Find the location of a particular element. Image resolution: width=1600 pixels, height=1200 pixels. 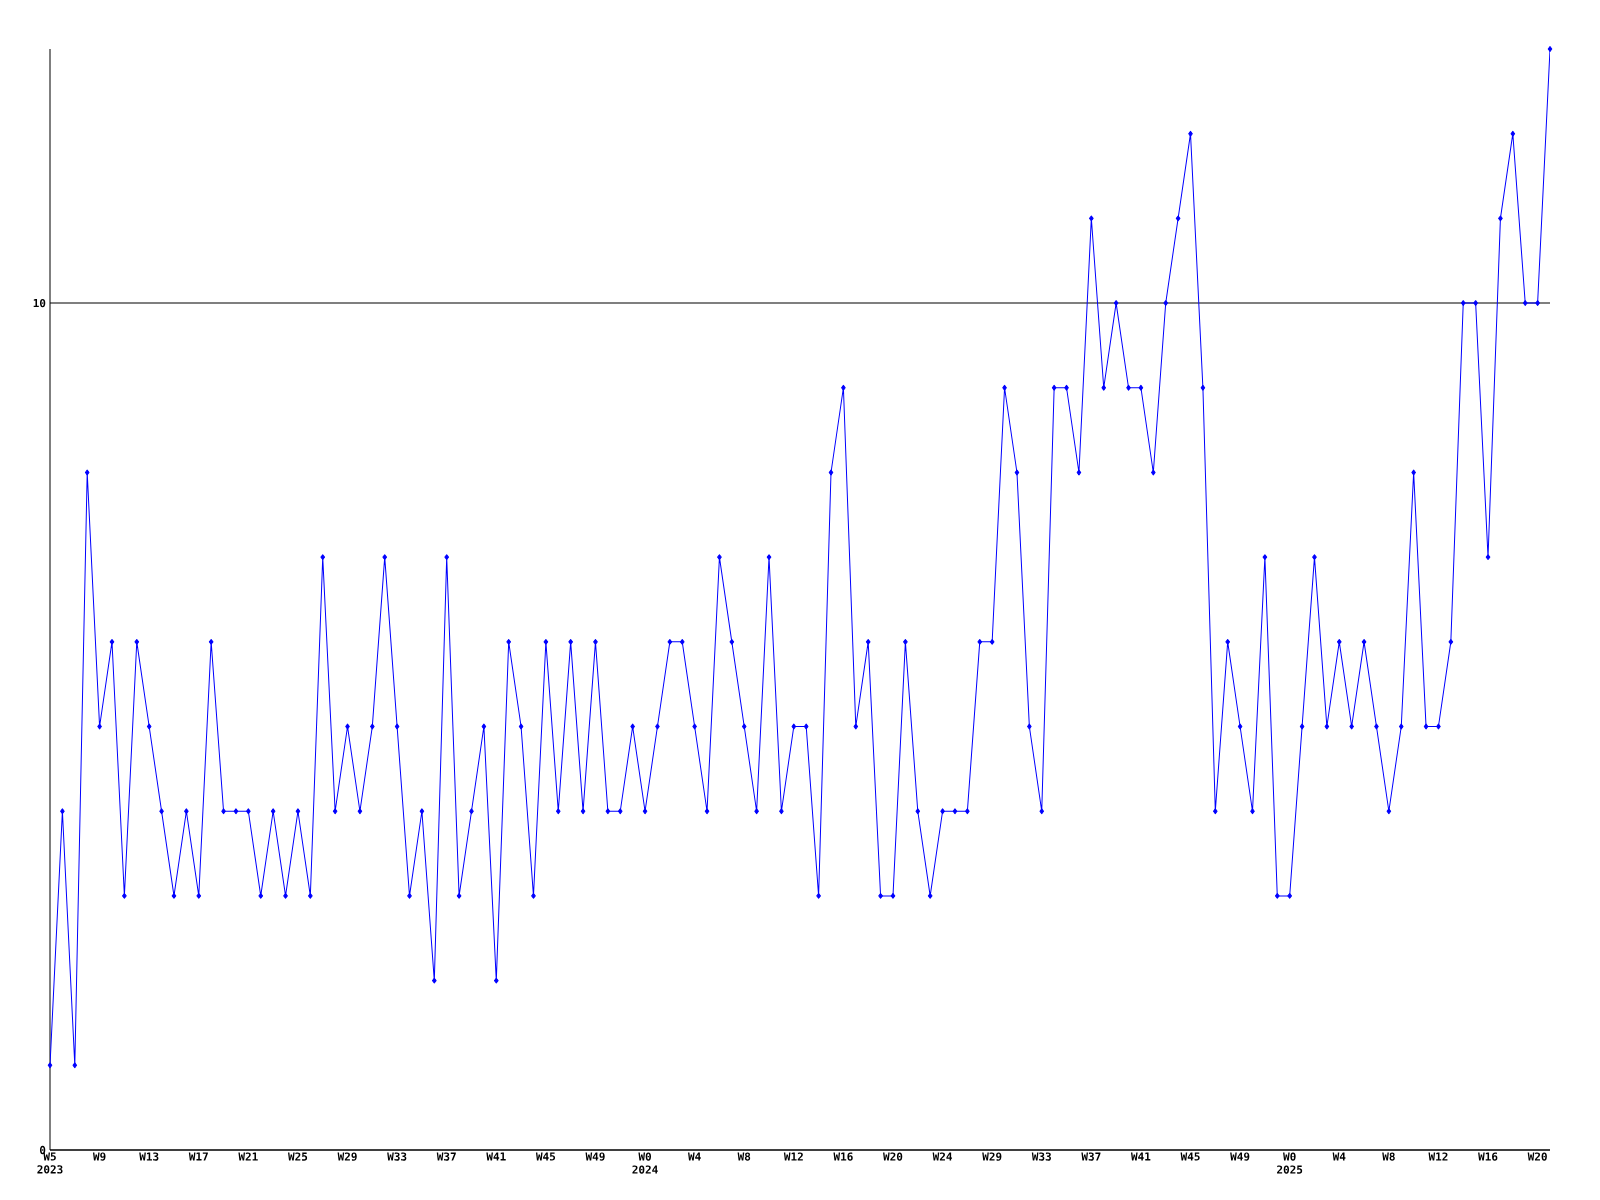

y-tick-label: 10 is located at coordinates (39, 303).